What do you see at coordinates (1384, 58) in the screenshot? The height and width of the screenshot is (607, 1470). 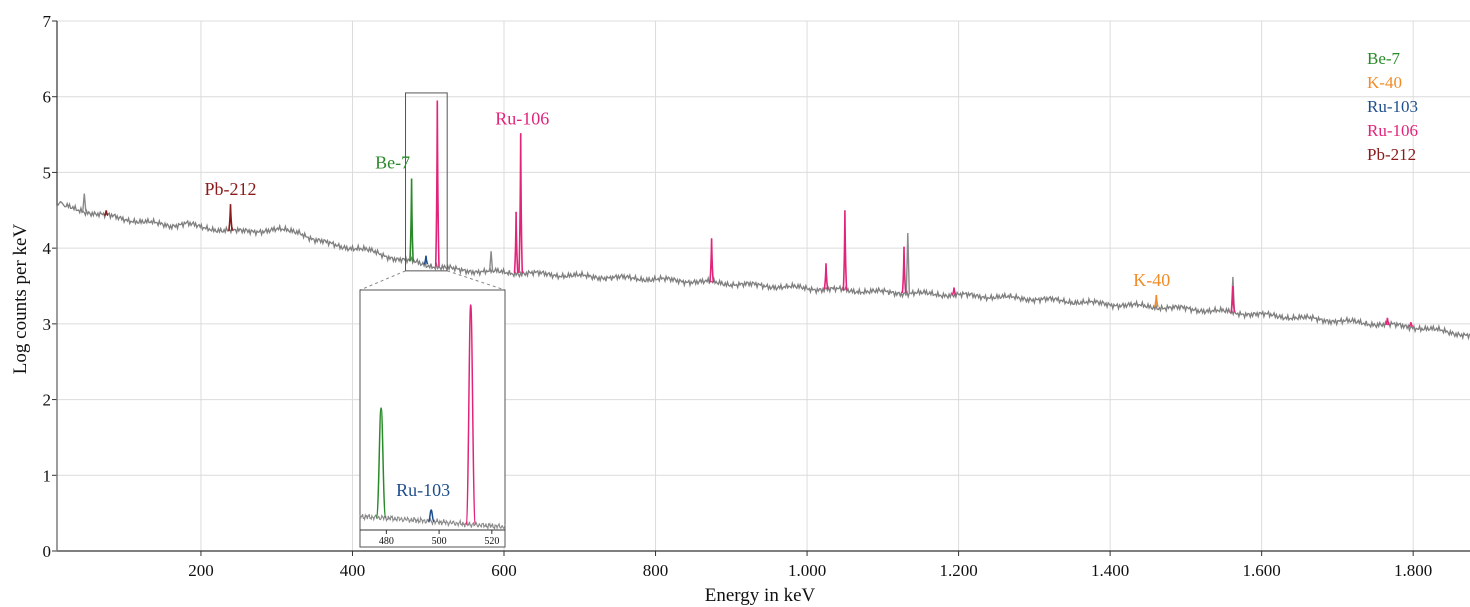 I see `legend-entry-be-7: Be-7` at bounding box center [1384, 58].